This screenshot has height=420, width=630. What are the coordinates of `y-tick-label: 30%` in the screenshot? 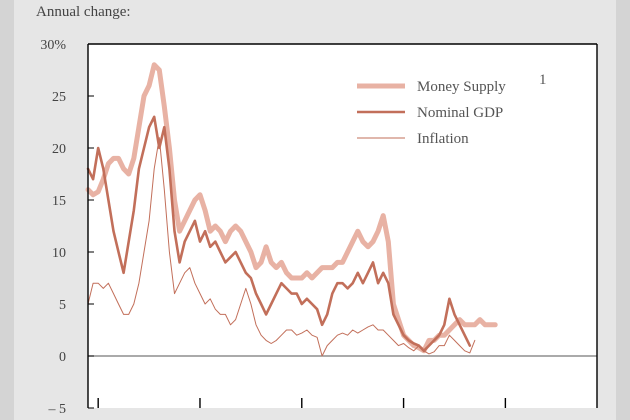 It's located at (53, 45).